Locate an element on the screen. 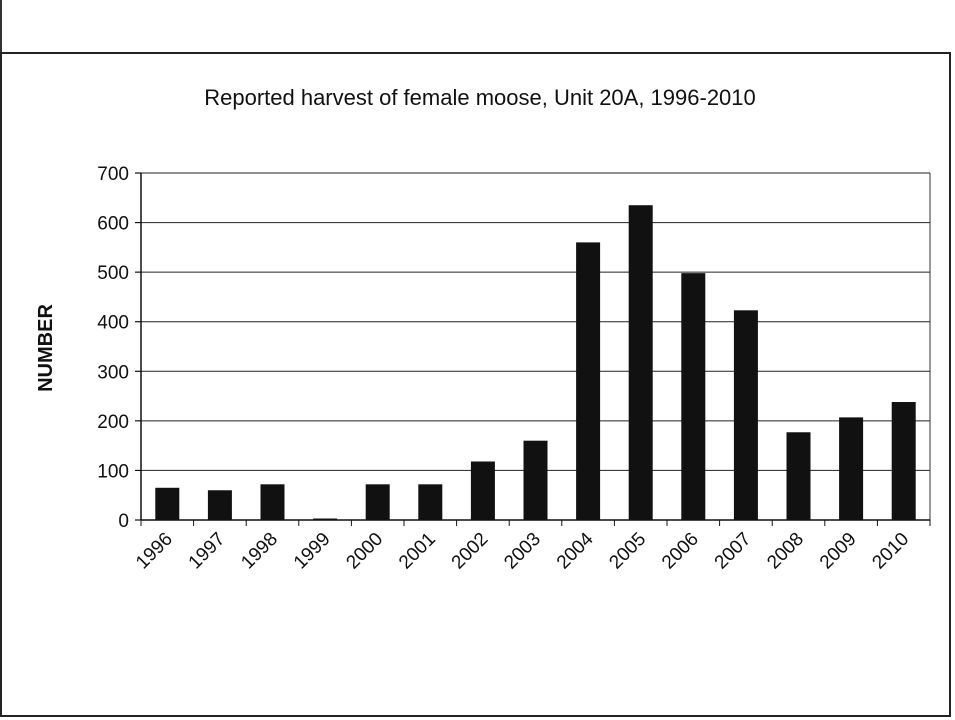  bar-2000 is located at coordinates (377, 502).